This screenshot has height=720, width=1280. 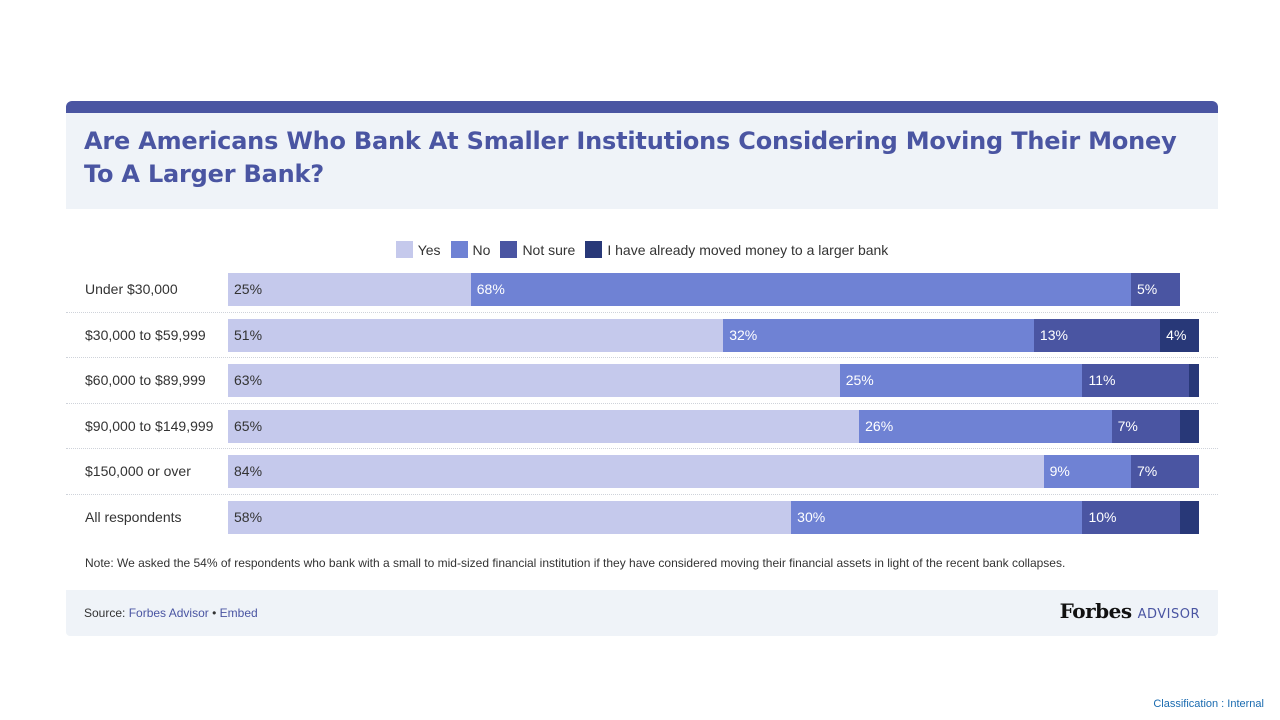 What do you see at coordinates (149, 425) in the screenshot?
I see `category-label: $90,000 to $149,999` at bounding box center [149, 425].